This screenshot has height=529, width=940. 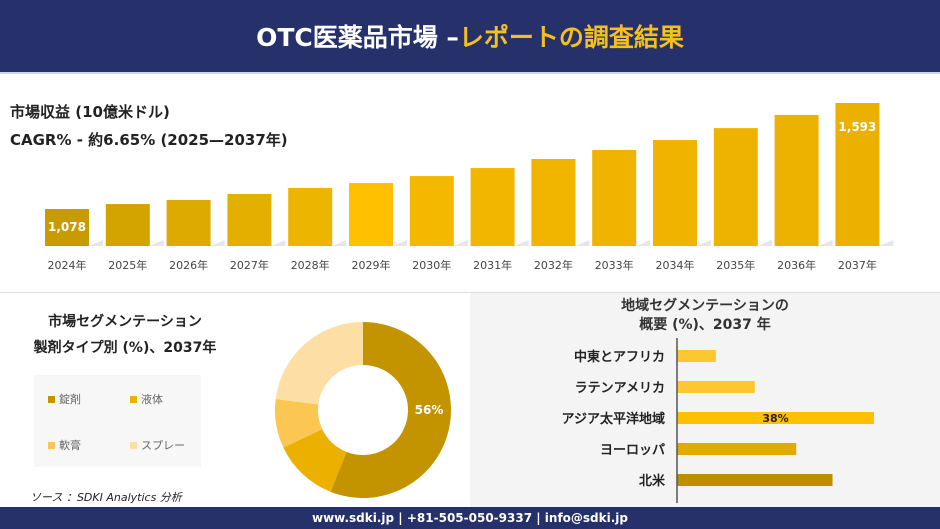 What do you see at coordinates (106, 497) in the screenshot?
I see `source-note: ソース ：SDKI Analytics 分析` at bounding box center [106, 497].